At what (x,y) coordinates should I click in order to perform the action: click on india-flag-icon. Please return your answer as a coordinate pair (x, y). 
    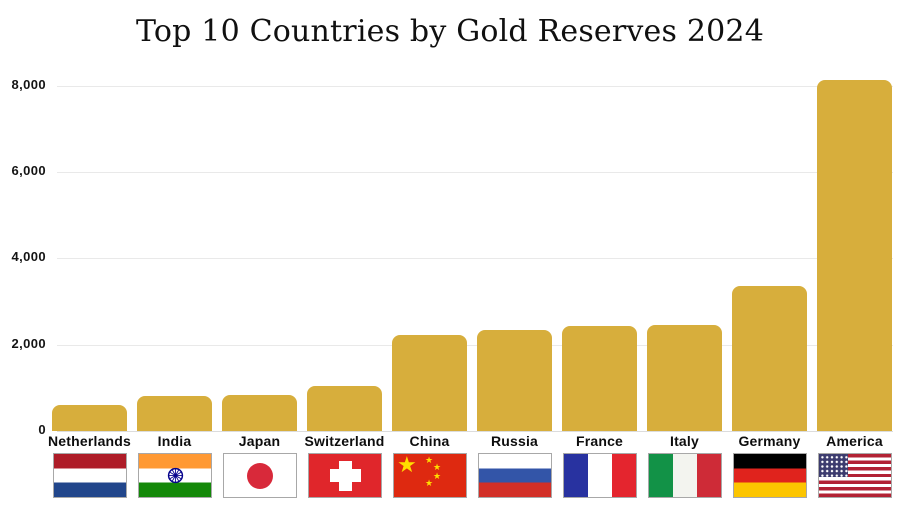
    Looking at the image, I should click on (175, 475).